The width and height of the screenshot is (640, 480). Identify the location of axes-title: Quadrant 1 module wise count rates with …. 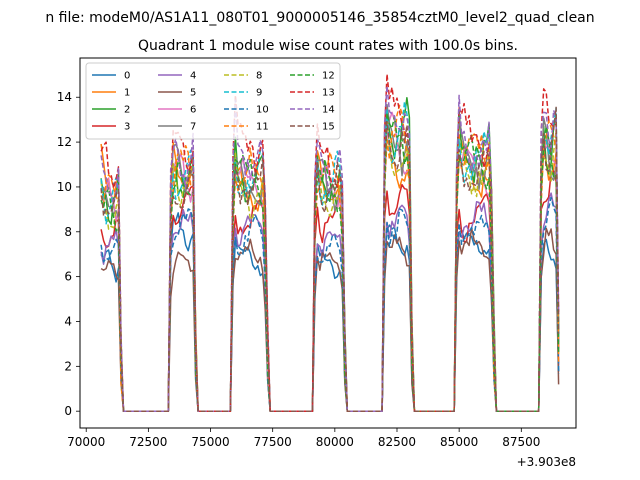
(328, 46).